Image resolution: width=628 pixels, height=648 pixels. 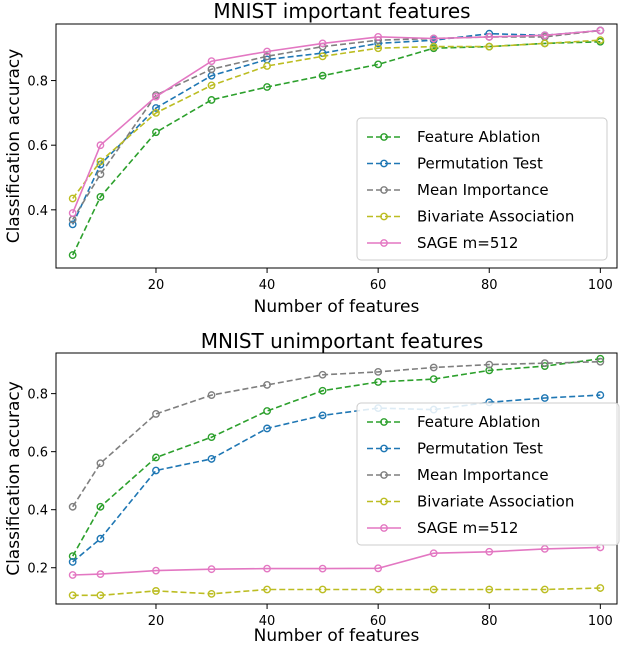 I want to click on chart-title: MNIST important features, so click(x=341, y=11).